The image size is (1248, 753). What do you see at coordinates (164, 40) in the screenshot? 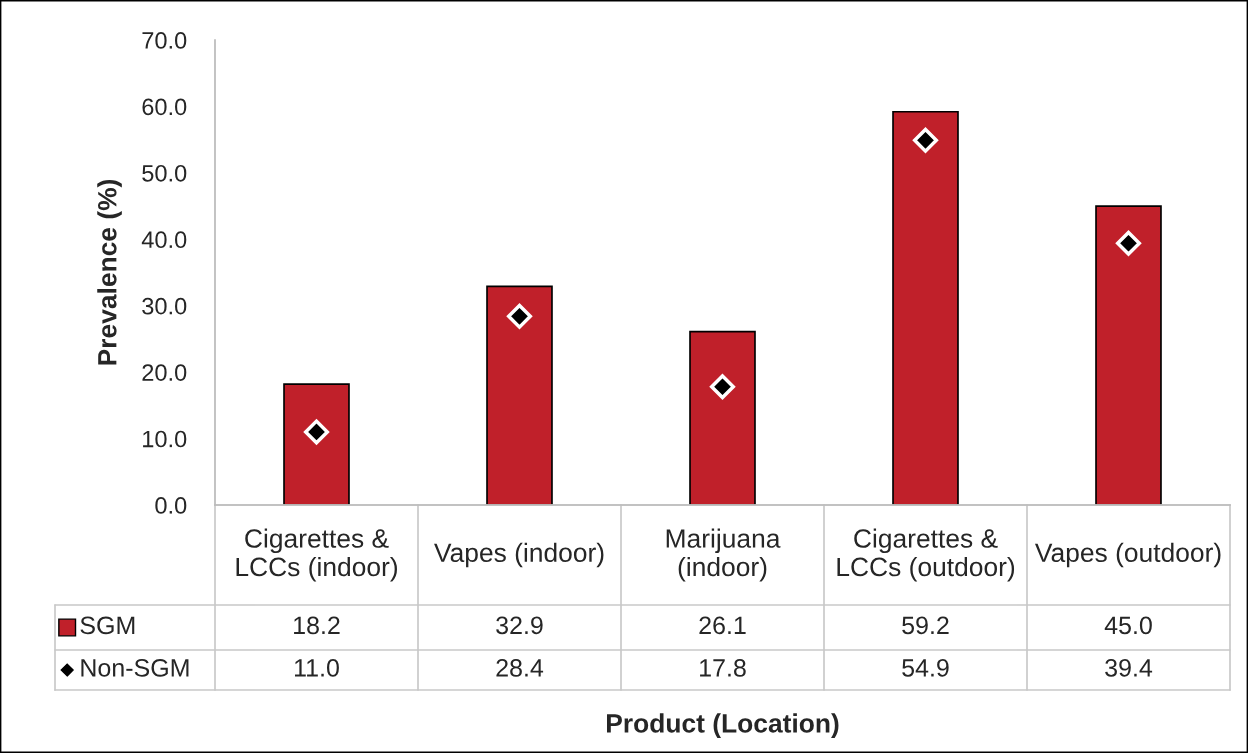
I see `y-tick-label: 70.0` at bounding box center [164, 40].